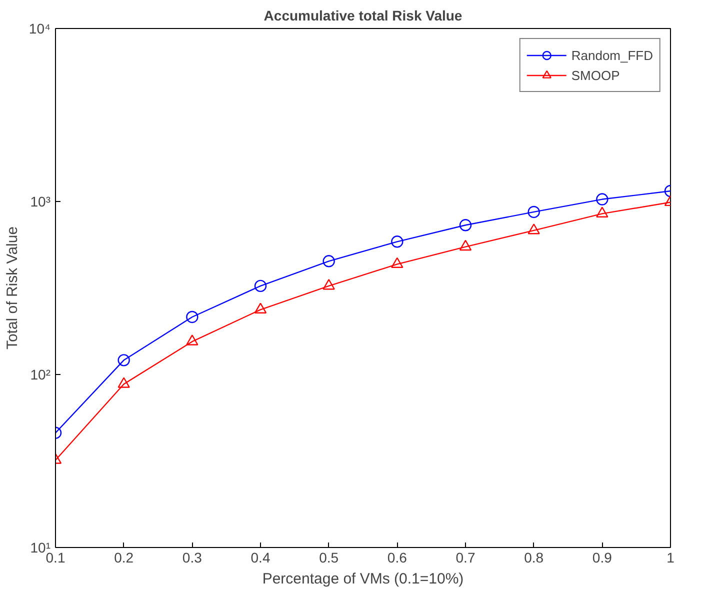 The height and width of the screenshot is (597, 702). I want to click on x-tick-label: 0.9, so click(602, 558).